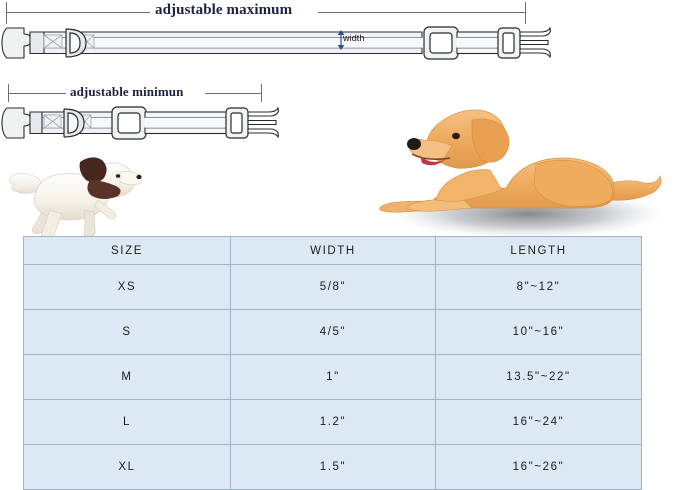 The image size is (679, 490). I want to click on cell-size: M, so click(127, 377).